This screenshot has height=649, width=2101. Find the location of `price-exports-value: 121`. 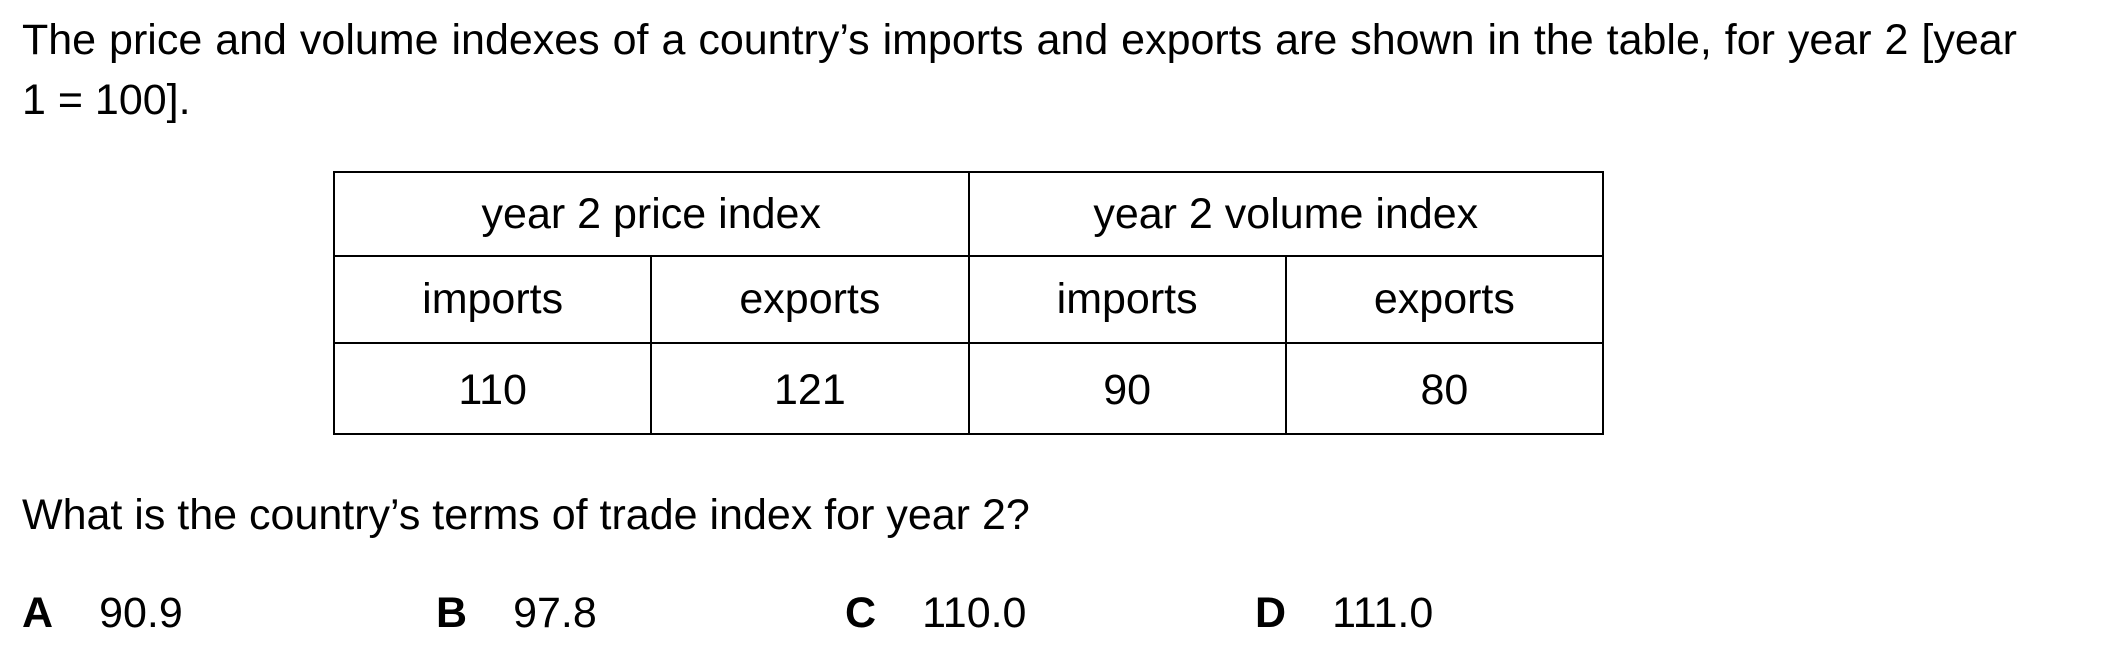

price-exports-value: 121 is located at coordinates (810, 388).